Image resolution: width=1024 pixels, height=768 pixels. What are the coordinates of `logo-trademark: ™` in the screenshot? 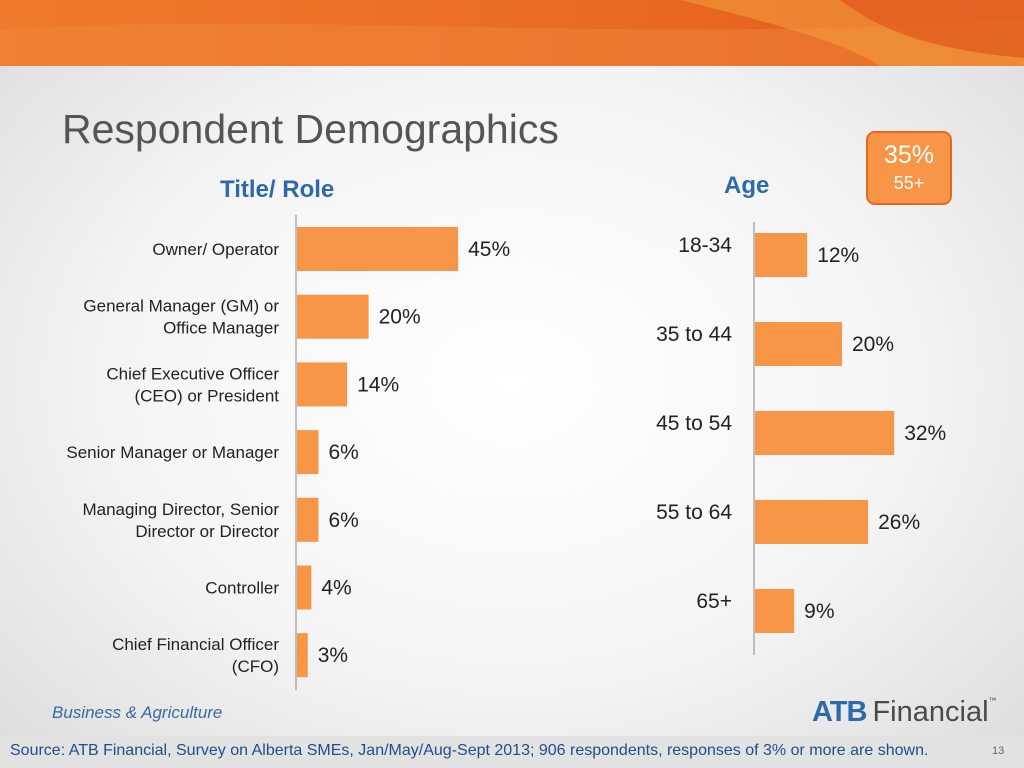 It's located at (992, 700).